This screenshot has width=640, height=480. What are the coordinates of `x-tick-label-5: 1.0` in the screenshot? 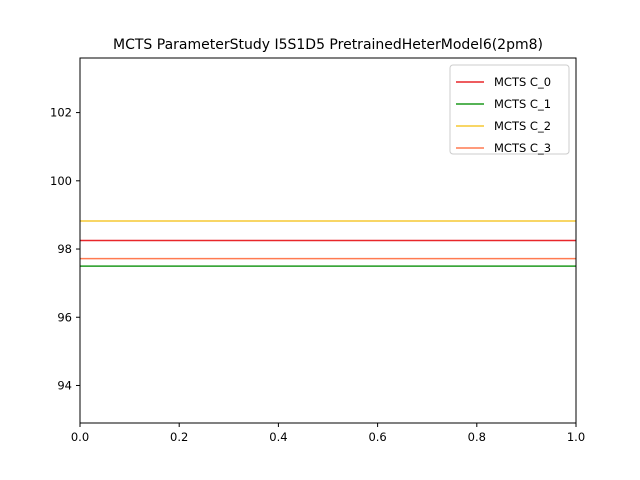 It's located at (576, 437).